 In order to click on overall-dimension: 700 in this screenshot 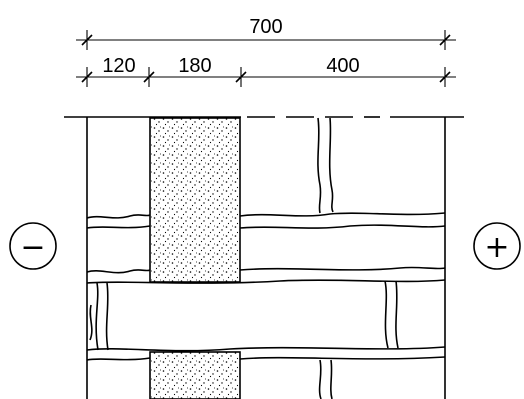, I will do `click(266, 33)`.